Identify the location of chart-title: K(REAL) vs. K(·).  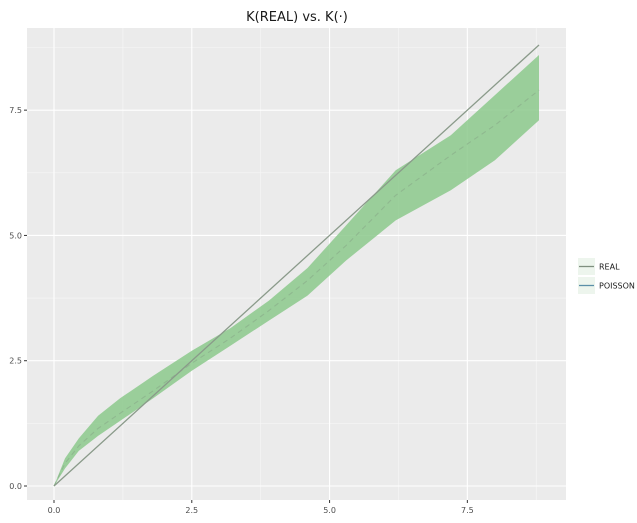
(297, 17).